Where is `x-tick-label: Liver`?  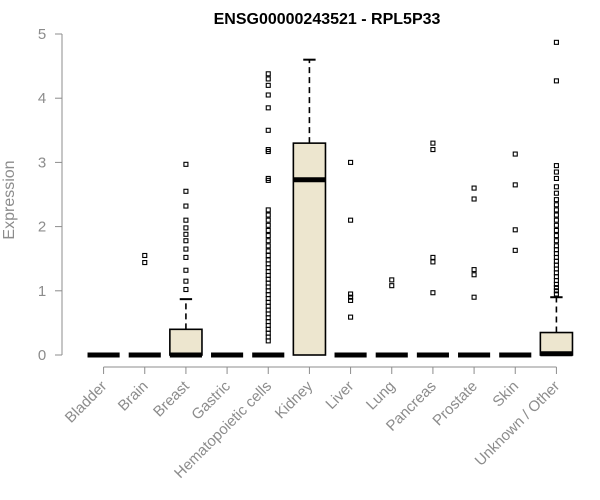
x-tick-label: Liver is located at coordinates (339, 395).